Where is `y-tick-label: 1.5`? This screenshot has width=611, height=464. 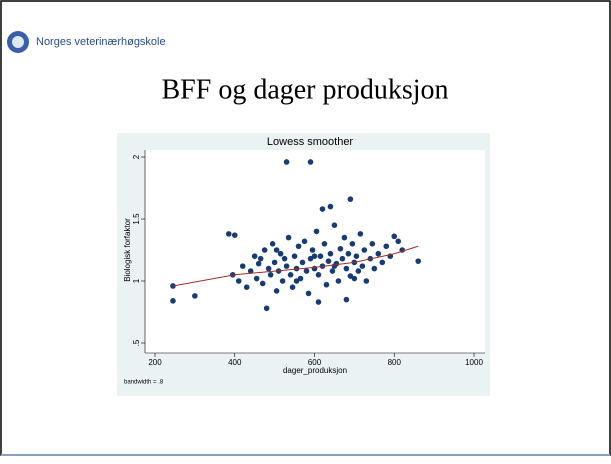
y-tick-label: 1.5 is located at coordinates (136, 219).